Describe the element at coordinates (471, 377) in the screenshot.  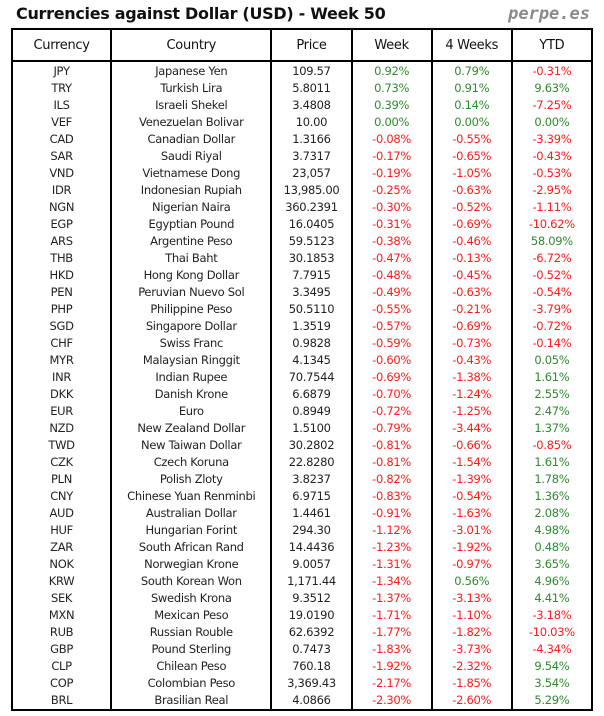
I see `cell-4-weeks: -1.38%` at that location.